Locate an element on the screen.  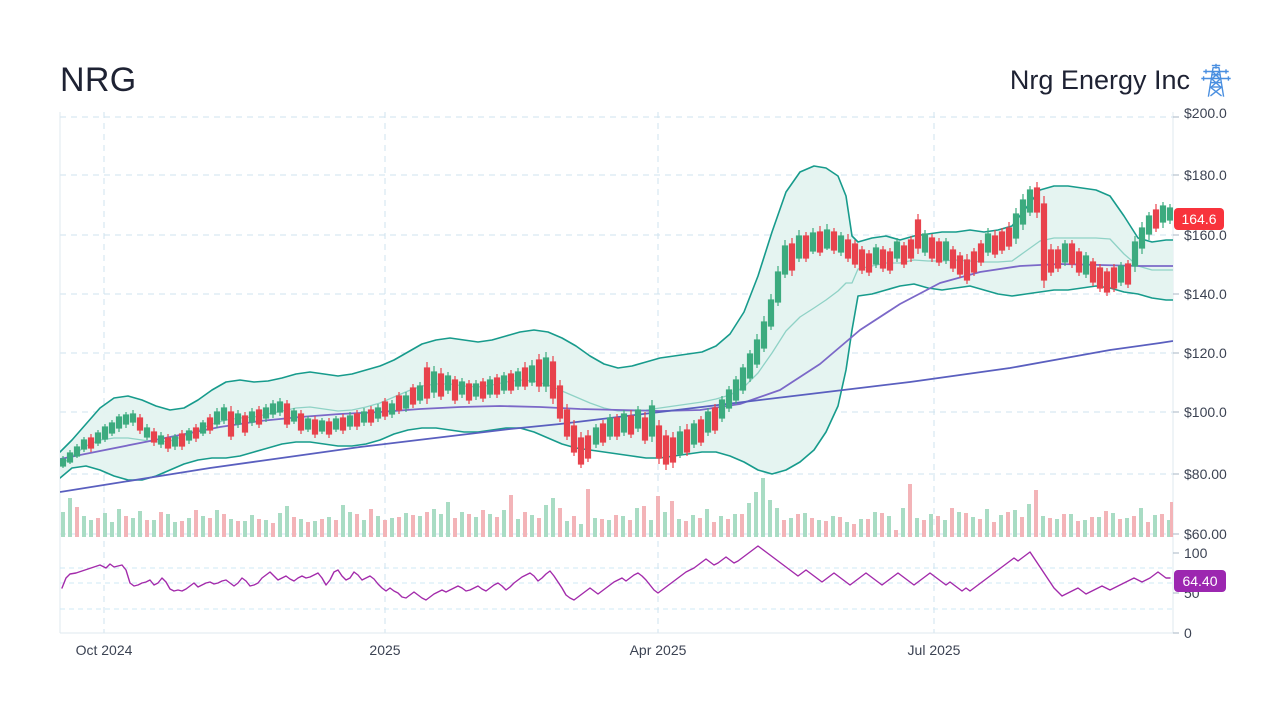
rsi-line is located at coordinates (616, 573).